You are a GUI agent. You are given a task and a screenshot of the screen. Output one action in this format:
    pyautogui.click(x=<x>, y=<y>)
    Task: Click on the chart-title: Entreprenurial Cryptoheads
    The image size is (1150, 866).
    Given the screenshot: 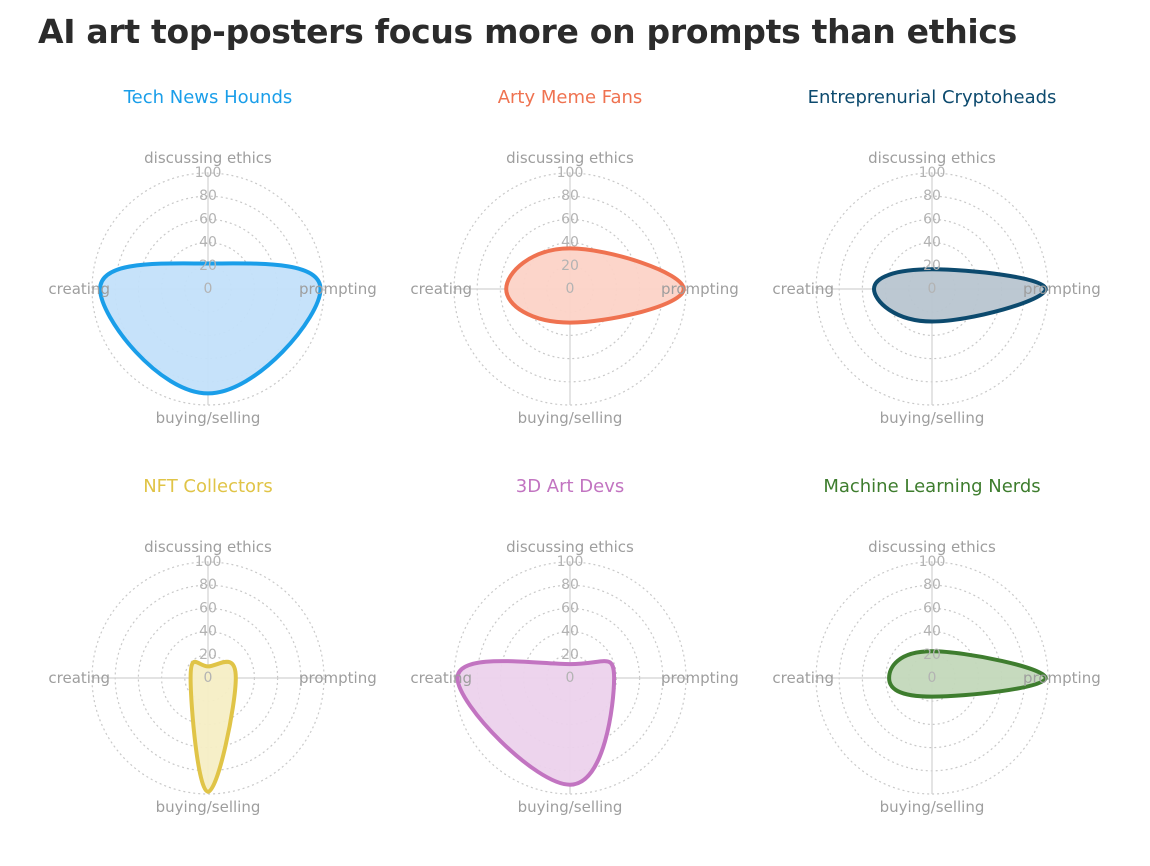 What is the action you would take?
    pyautogui.click(x=932, y=97)
    